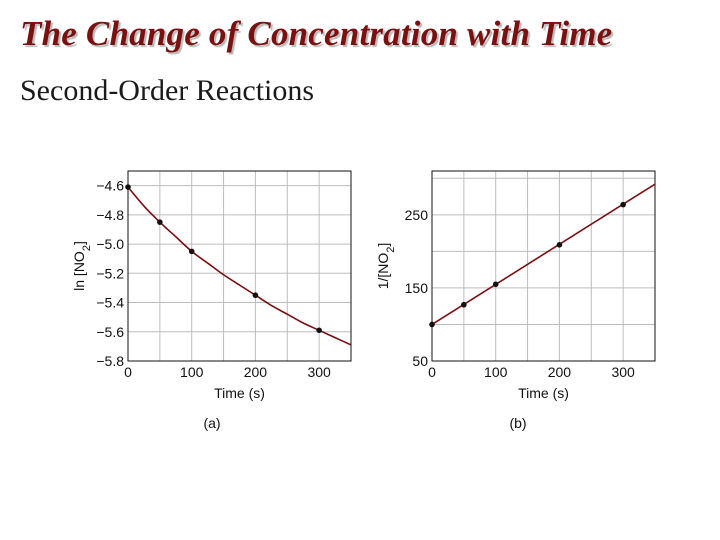 Image resolution: width=720 pixels, height=540 pixels. What do you see at coordinates (211, 423) in the screenshot?
I see `panel-label: (a)` at bounding box center [211, 423].